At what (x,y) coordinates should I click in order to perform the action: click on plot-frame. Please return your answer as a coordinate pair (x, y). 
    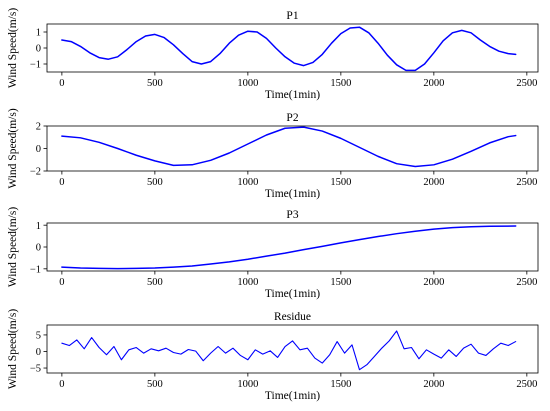
    Looking at the image, I should click on (292, 349).